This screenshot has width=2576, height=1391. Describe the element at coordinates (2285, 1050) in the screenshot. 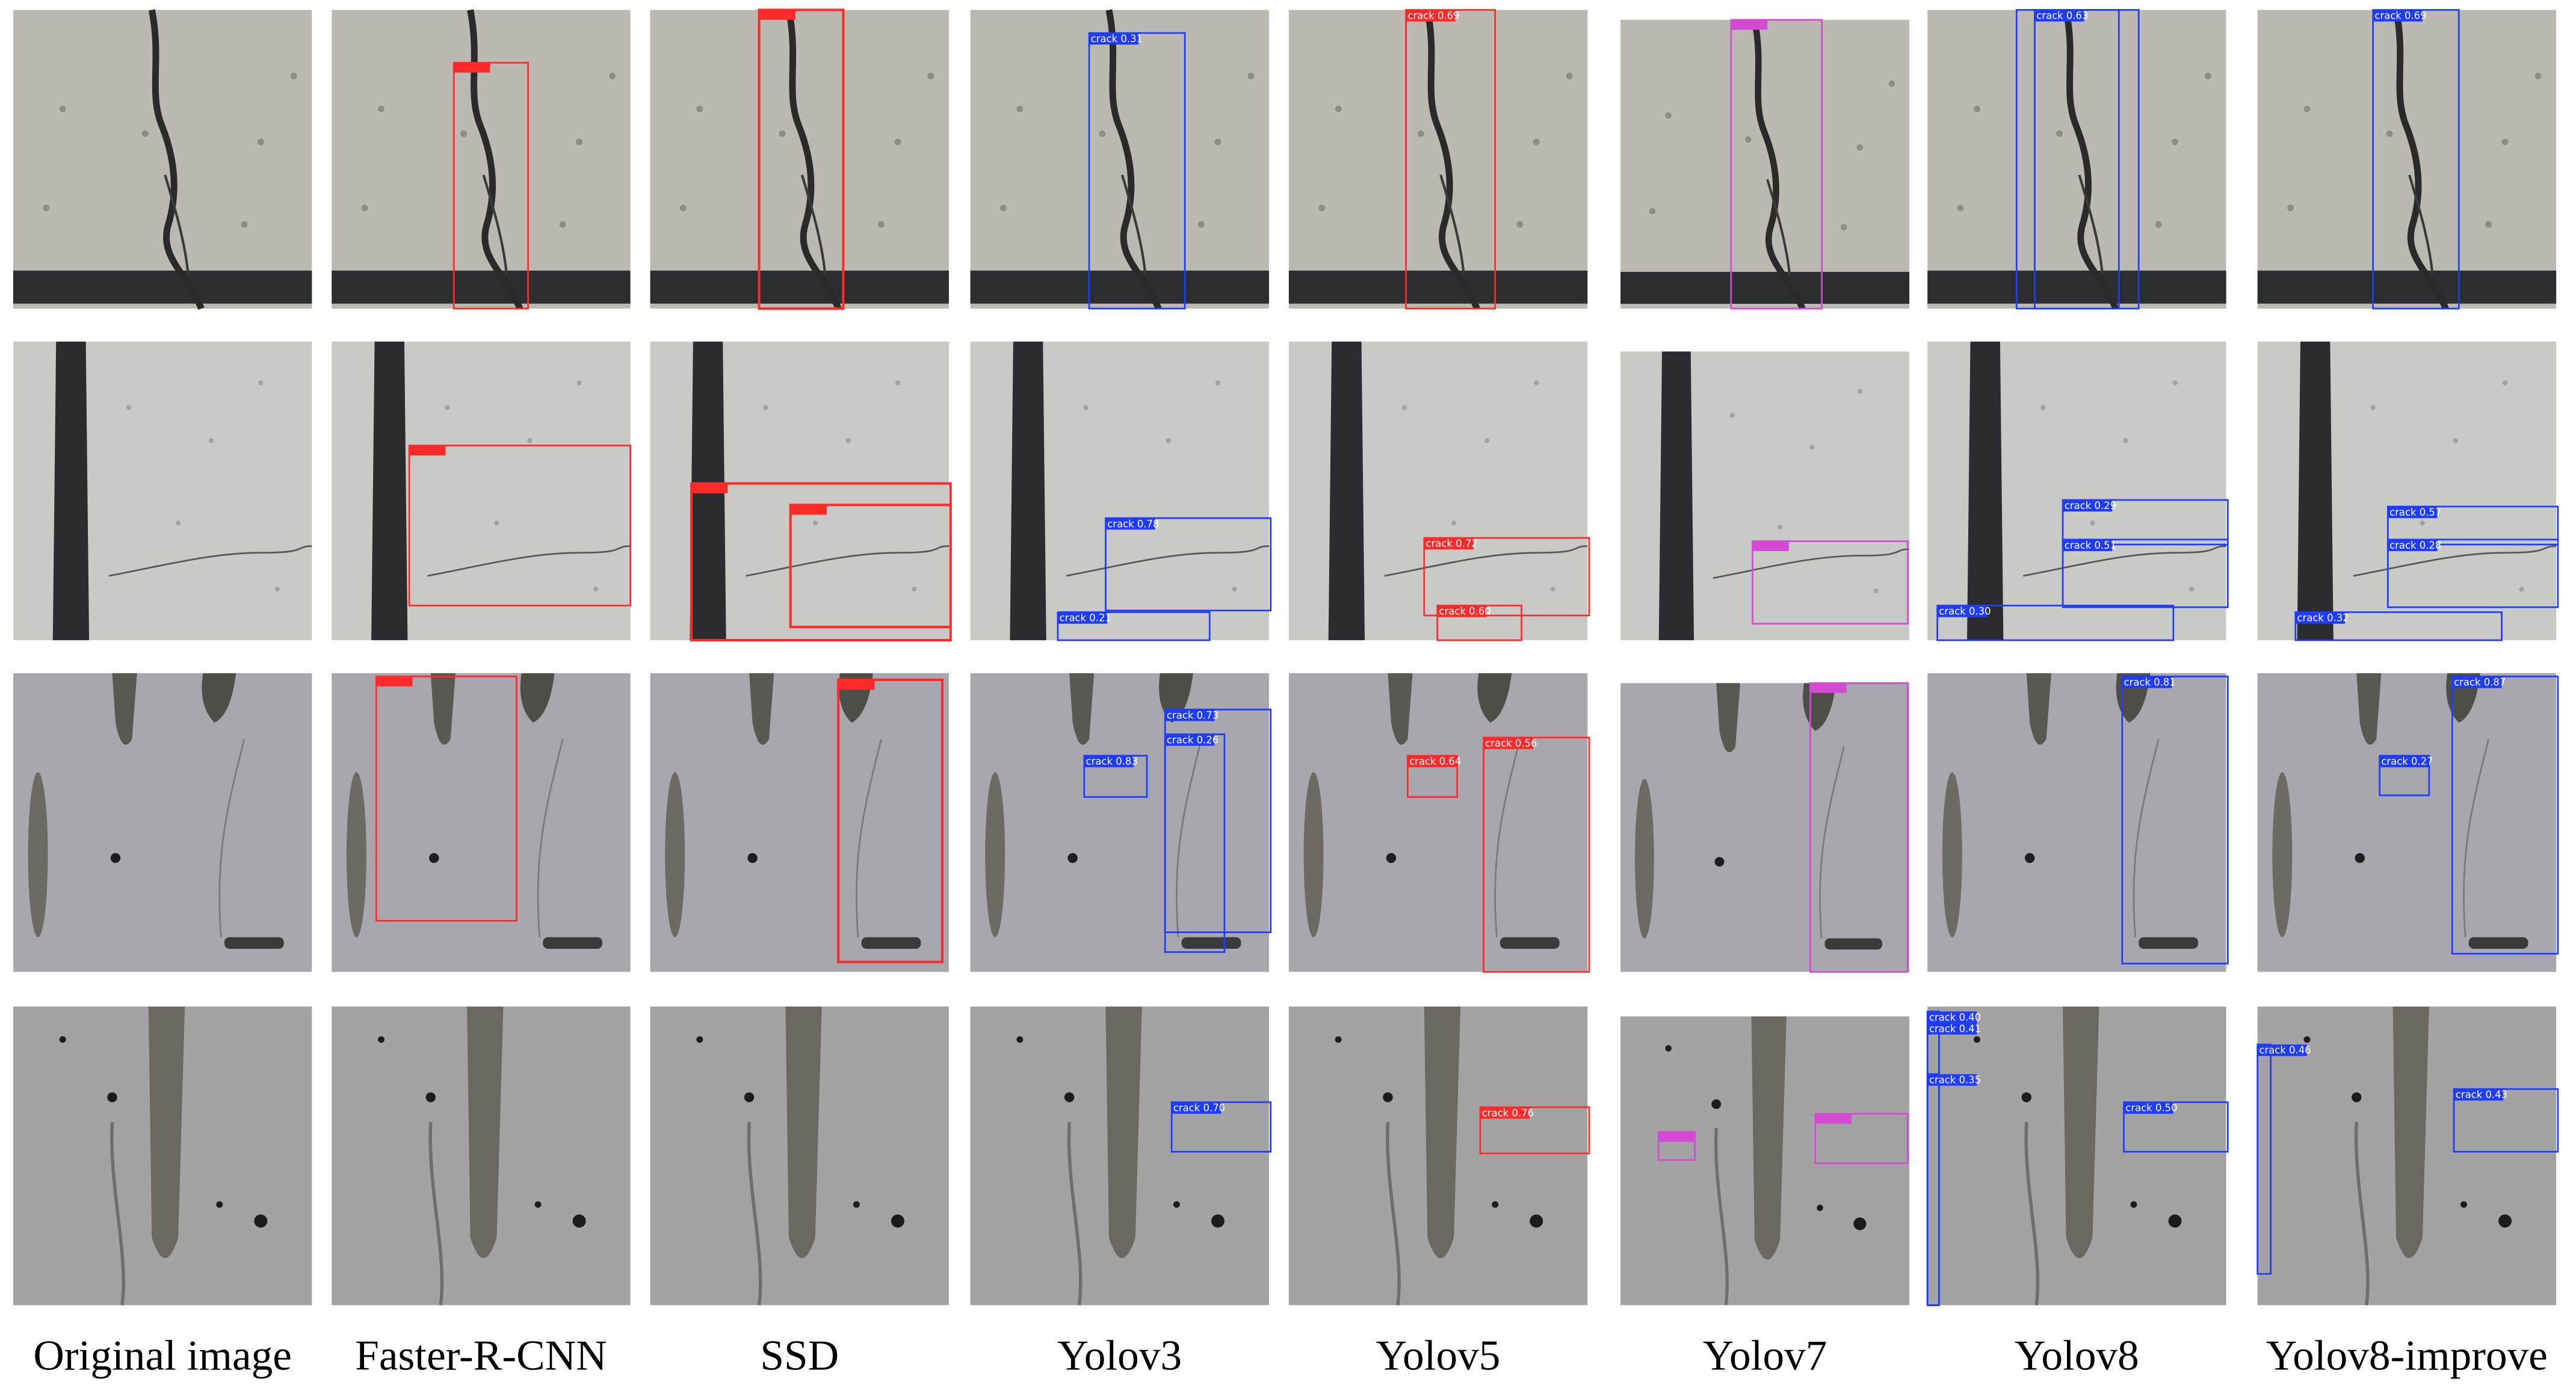

I see `detection-label: crack 0.46` at that location.